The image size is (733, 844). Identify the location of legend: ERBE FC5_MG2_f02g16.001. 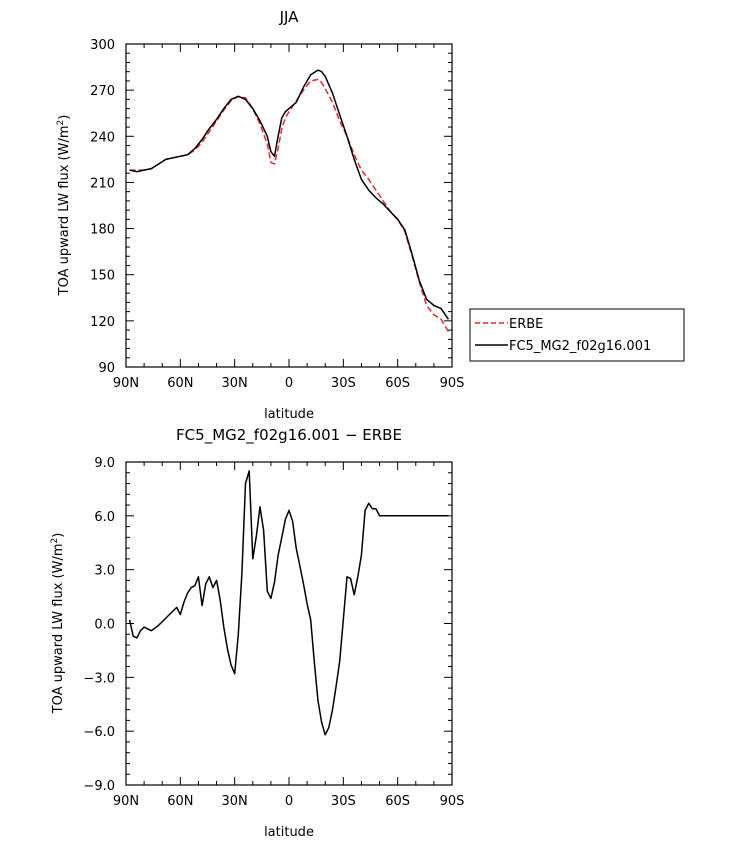
(577, 335).